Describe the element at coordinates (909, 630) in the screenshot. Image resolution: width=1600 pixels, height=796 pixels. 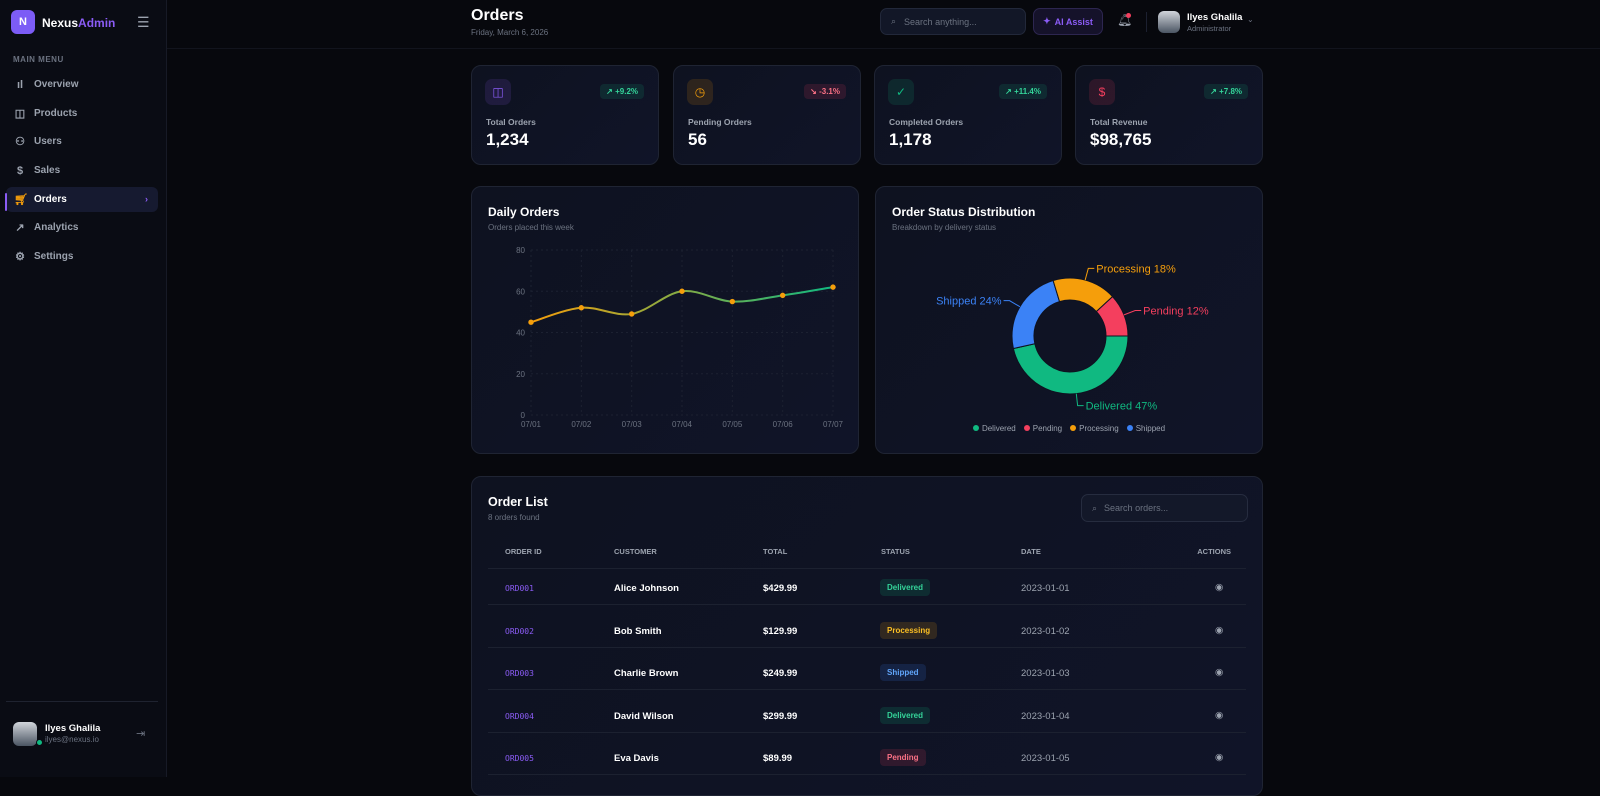
I see `status-badge: Processing` at that location.